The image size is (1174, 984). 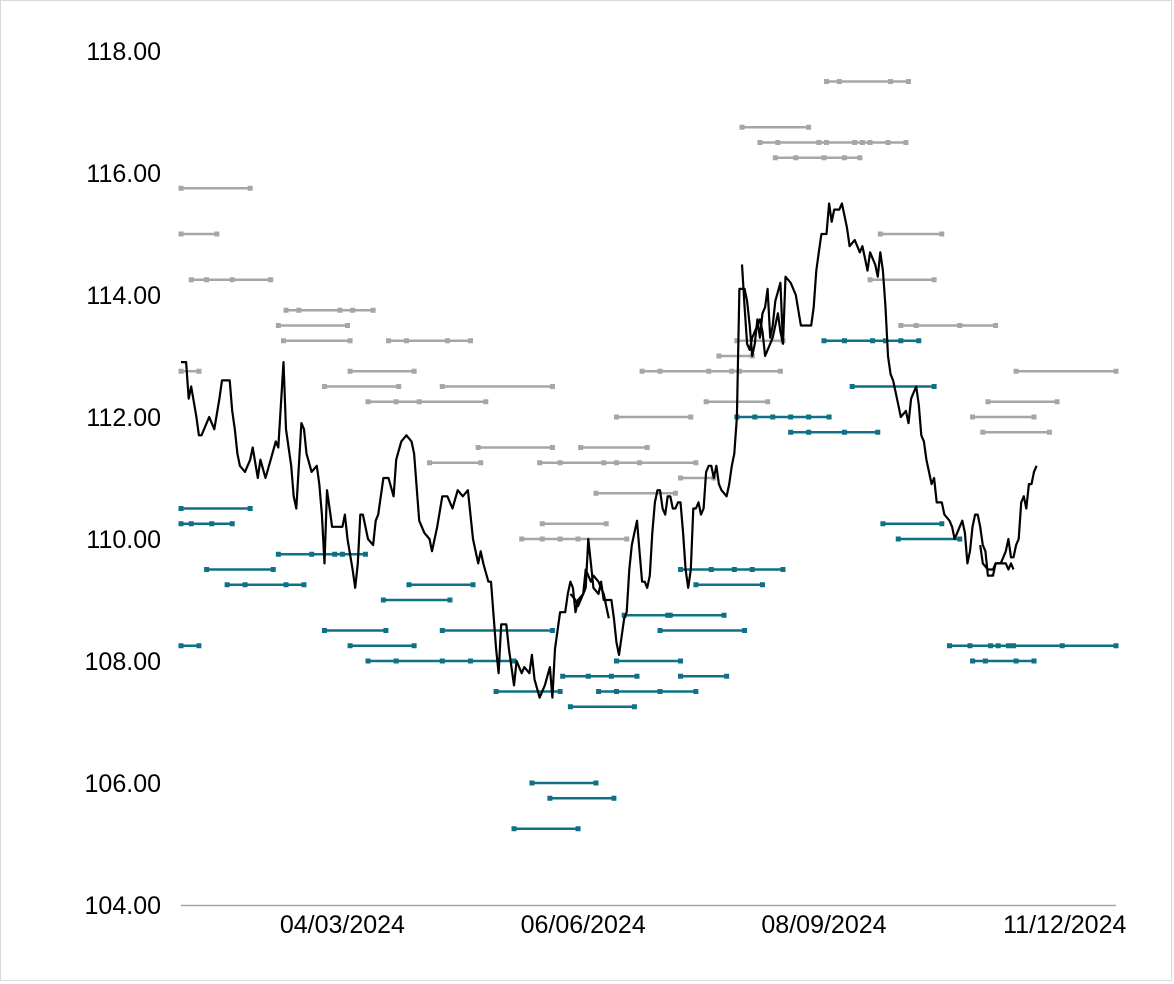 I want to click on y-tick-label: 108.00, so click(x=123, y=662).